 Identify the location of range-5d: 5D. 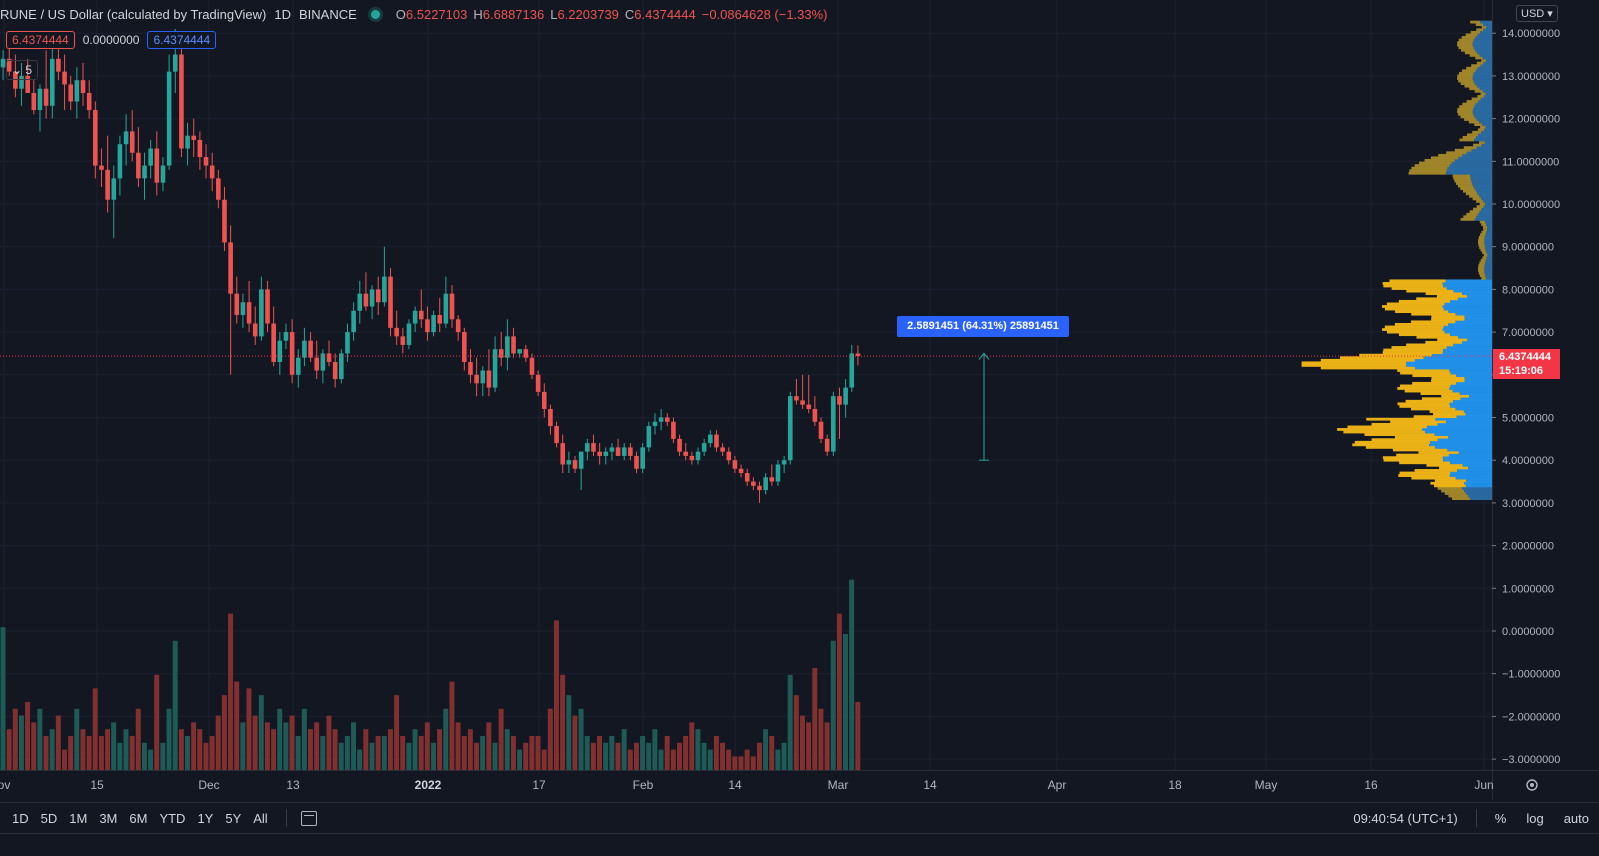
(49, 818).